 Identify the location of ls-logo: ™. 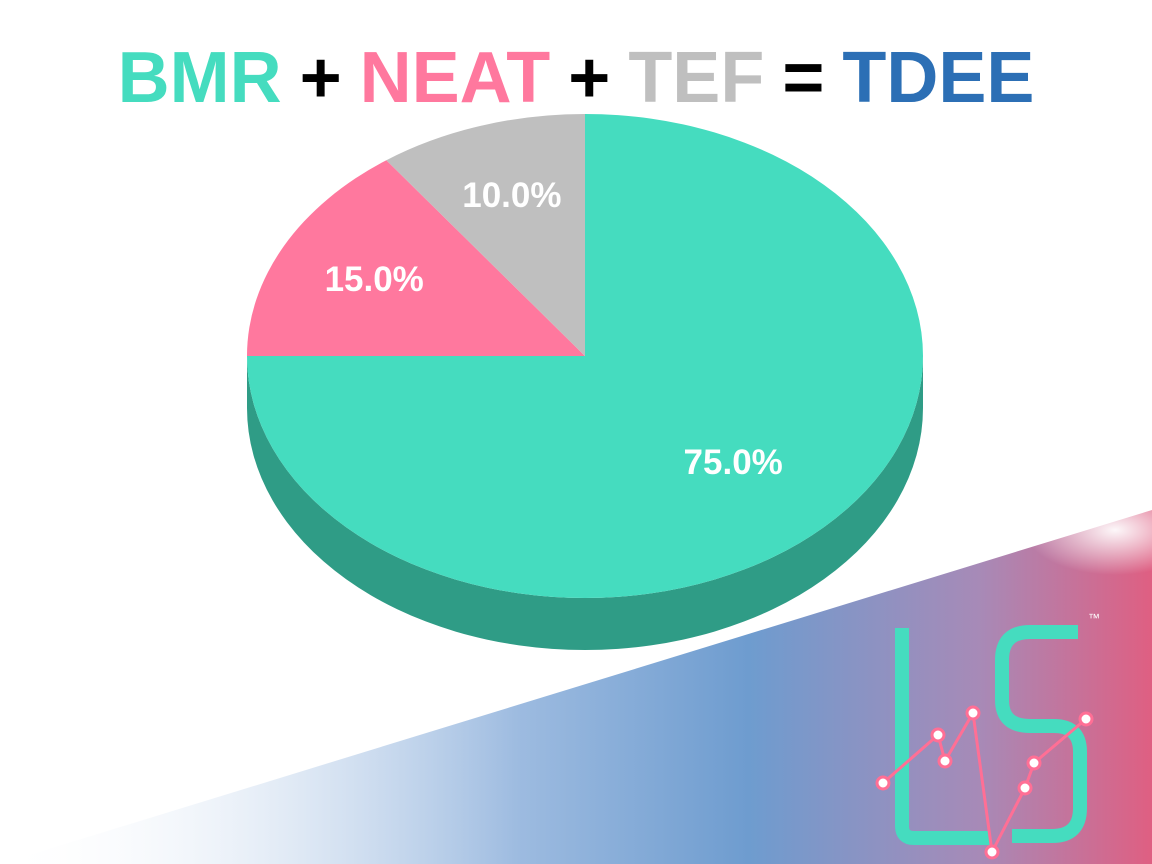
(987, 735).